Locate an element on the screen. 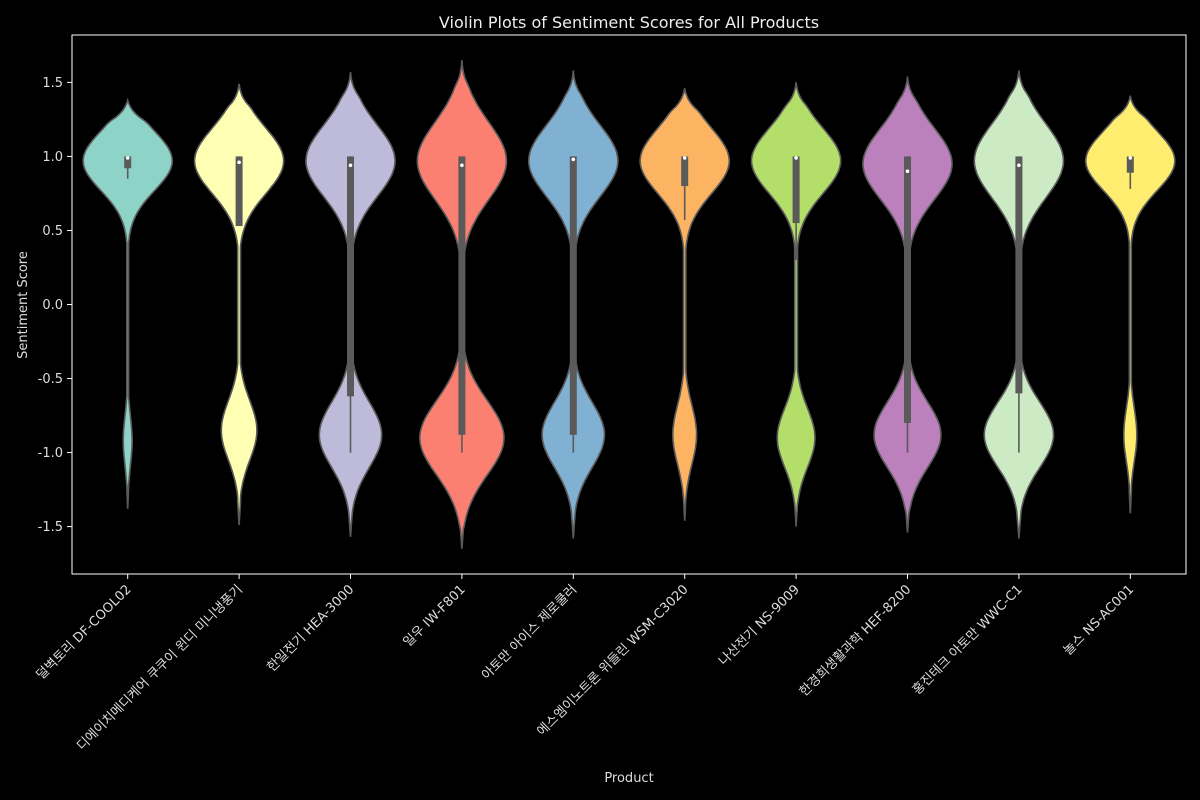 This screenshot has width=1200, height=800. x-tick-label-5: 아토만 아이스 제로쿨러 is located at coordinates (529, 632).